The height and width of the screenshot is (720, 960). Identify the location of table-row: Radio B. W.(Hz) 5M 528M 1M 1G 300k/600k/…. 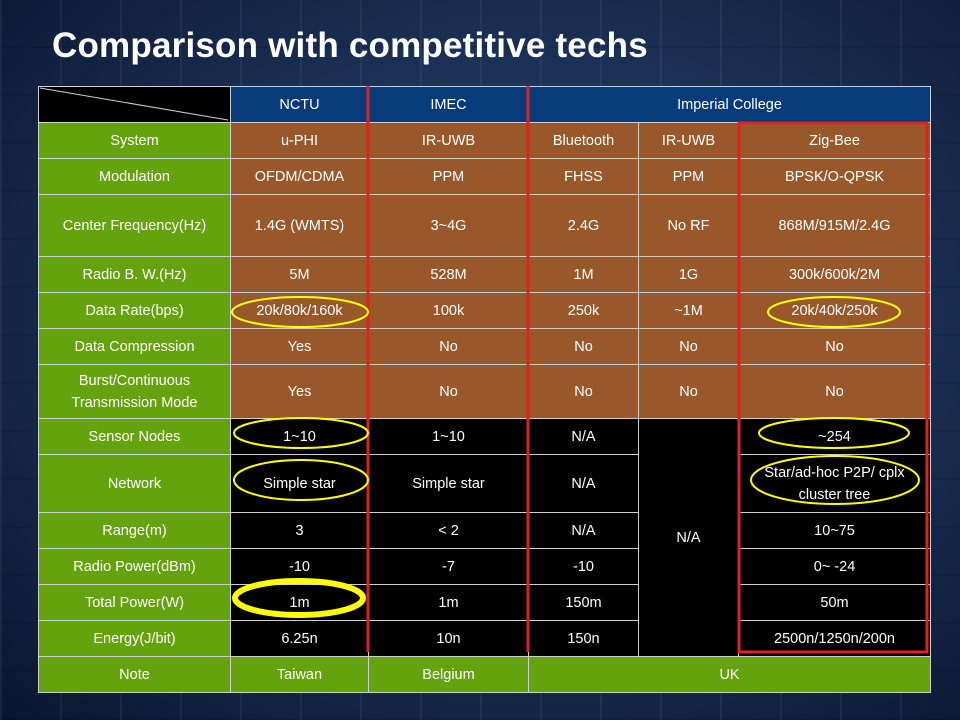
(485, 274).